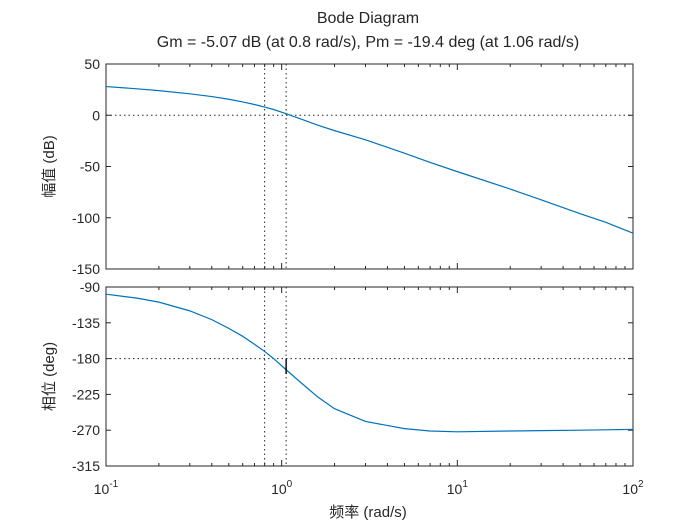  What do you see at coordinates (86, 218) in the screenshot?
I see `magnitude-y-tick-label: -100` at bounding box center [86, 218].